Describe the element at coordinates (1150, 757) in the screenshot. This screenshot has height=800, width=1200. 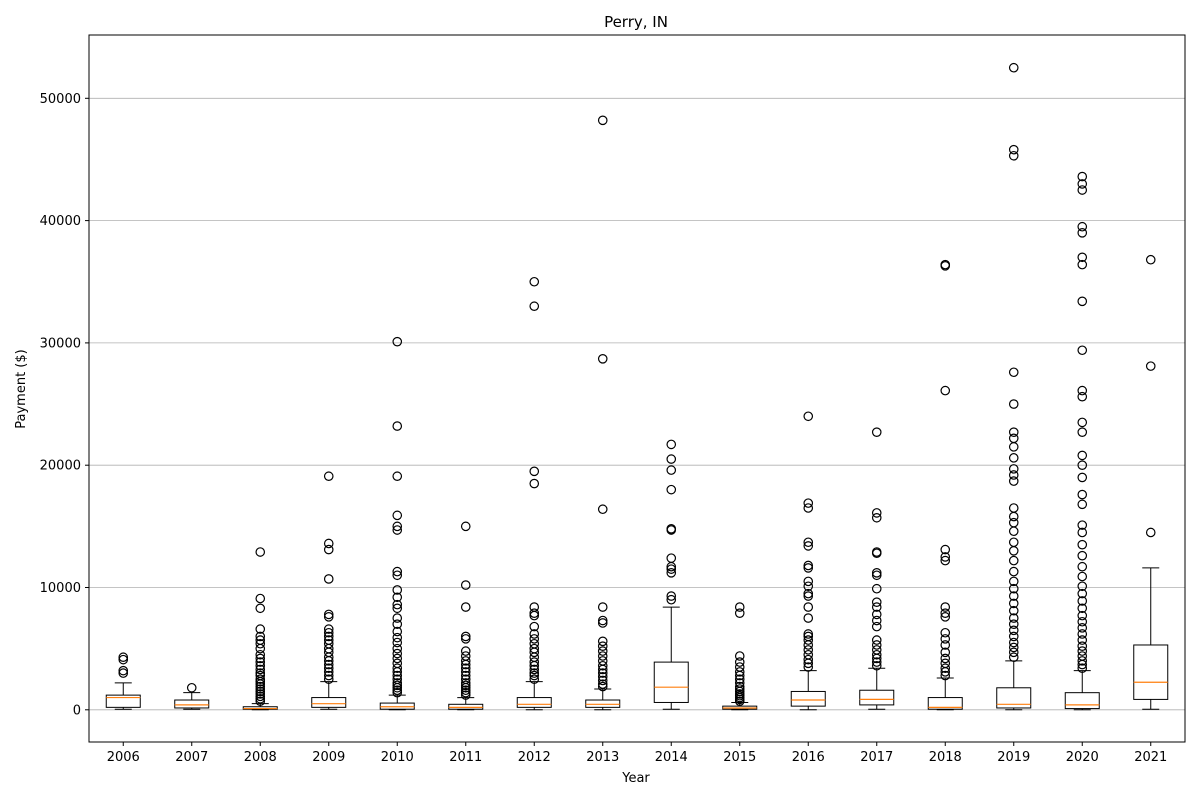
I see `x-tick-label: 2021` at that location.